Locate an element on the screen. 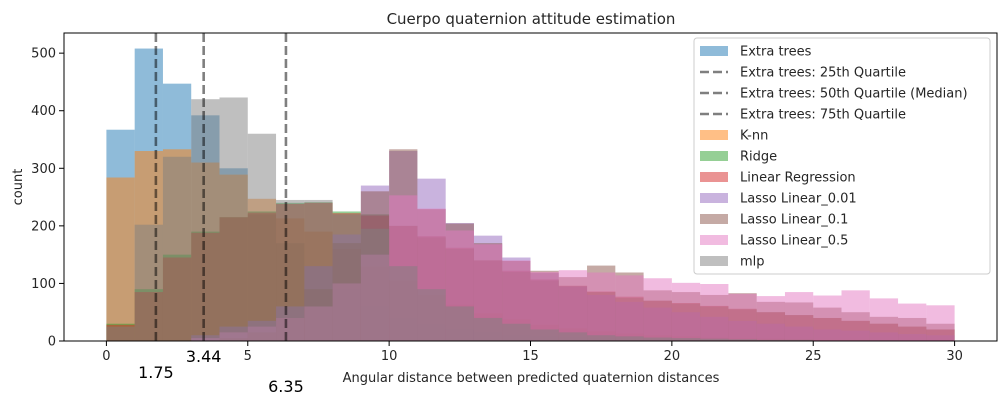 Image resolution: width=1005 pixels, height=406 pixels. y-tick-label: 200 is located at coordinates (43, 226).